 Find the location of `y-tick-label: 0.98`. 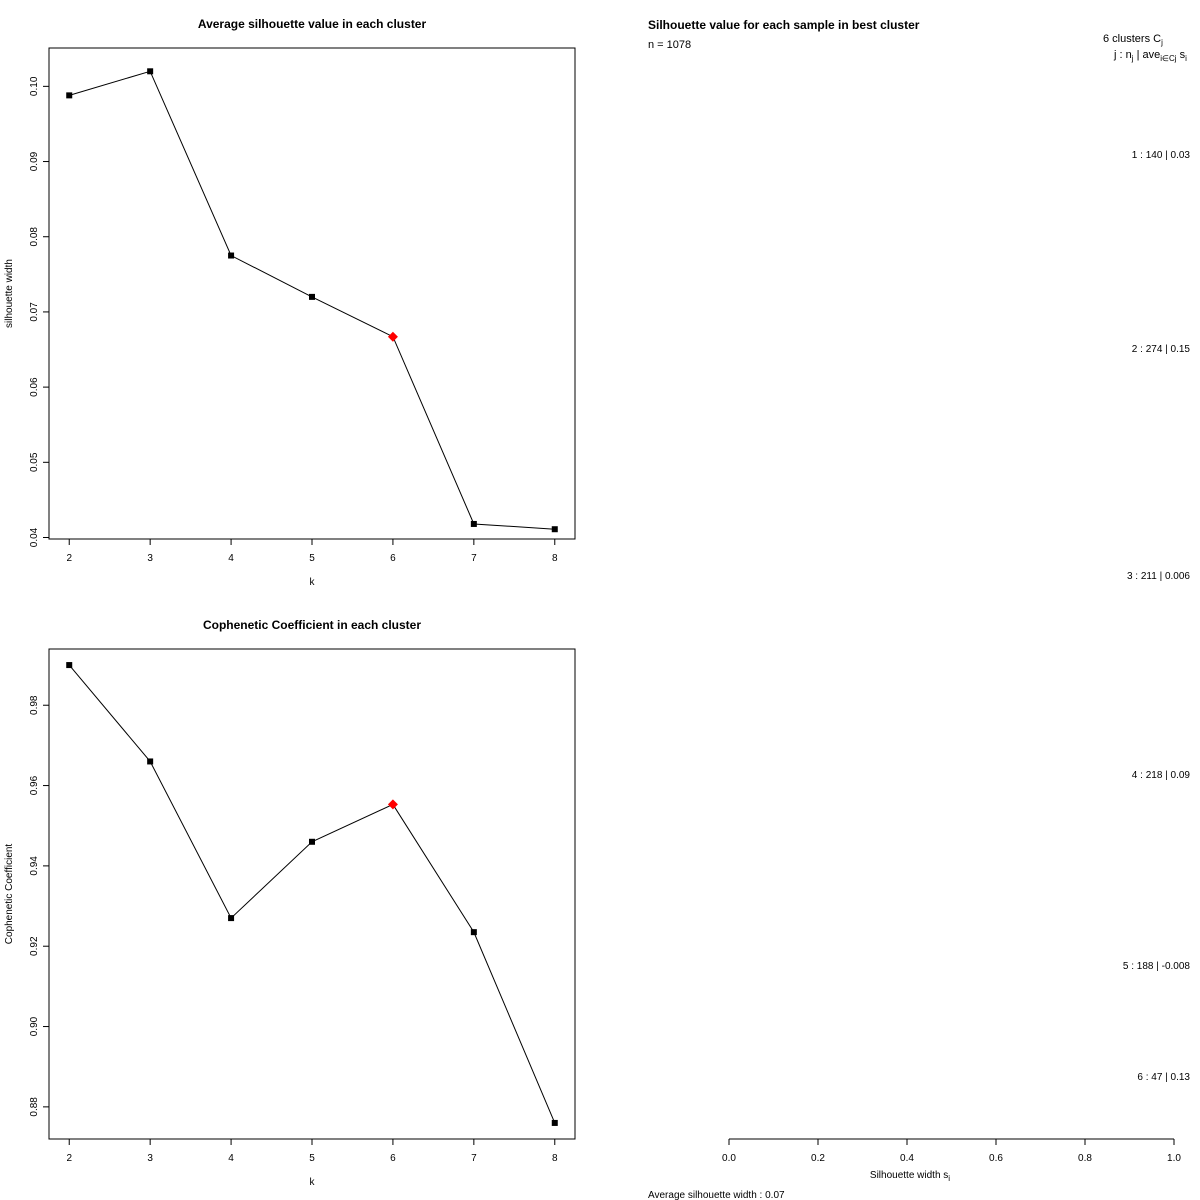

y-tick-label: 0.98 is located at coordinates (34, 705).